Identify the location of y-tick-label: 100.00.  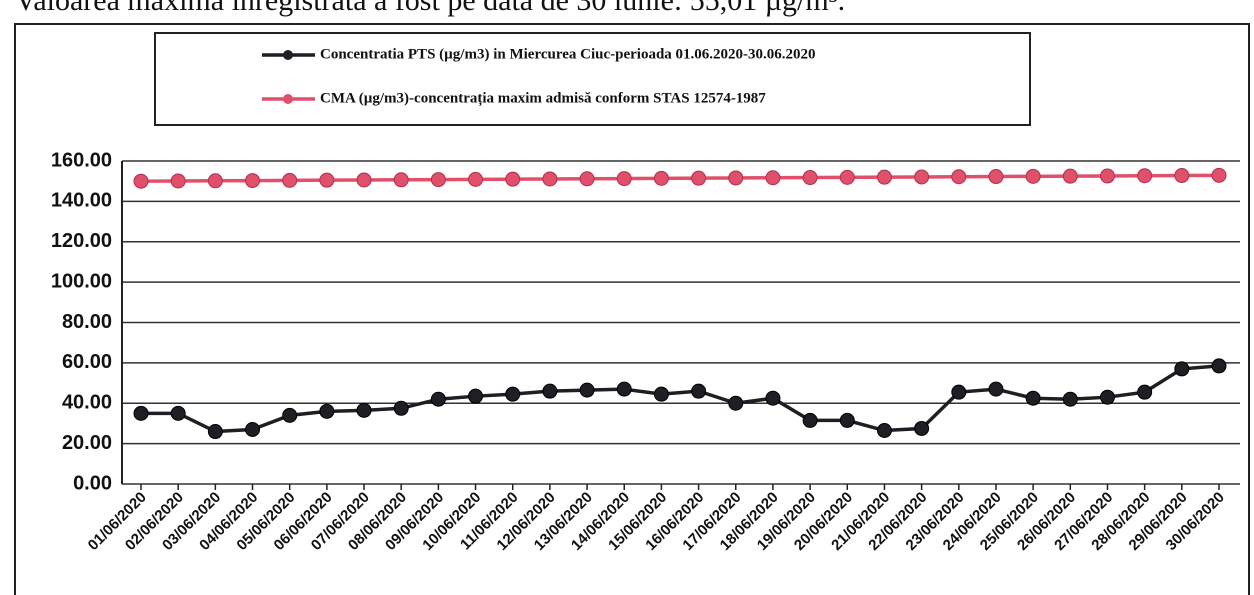
(81, 281).